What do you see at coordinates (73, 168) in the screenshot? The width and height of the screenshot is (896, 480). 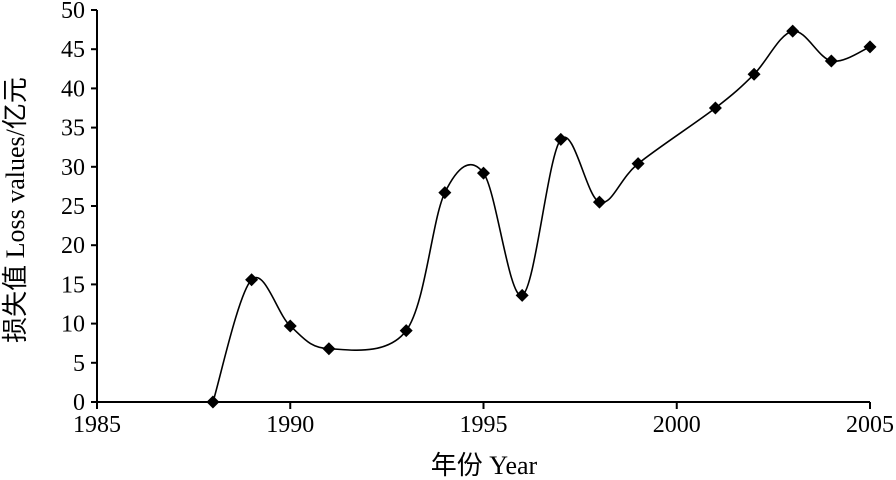 I see `y-tick-label: 30` at bounding box center [73, 168].